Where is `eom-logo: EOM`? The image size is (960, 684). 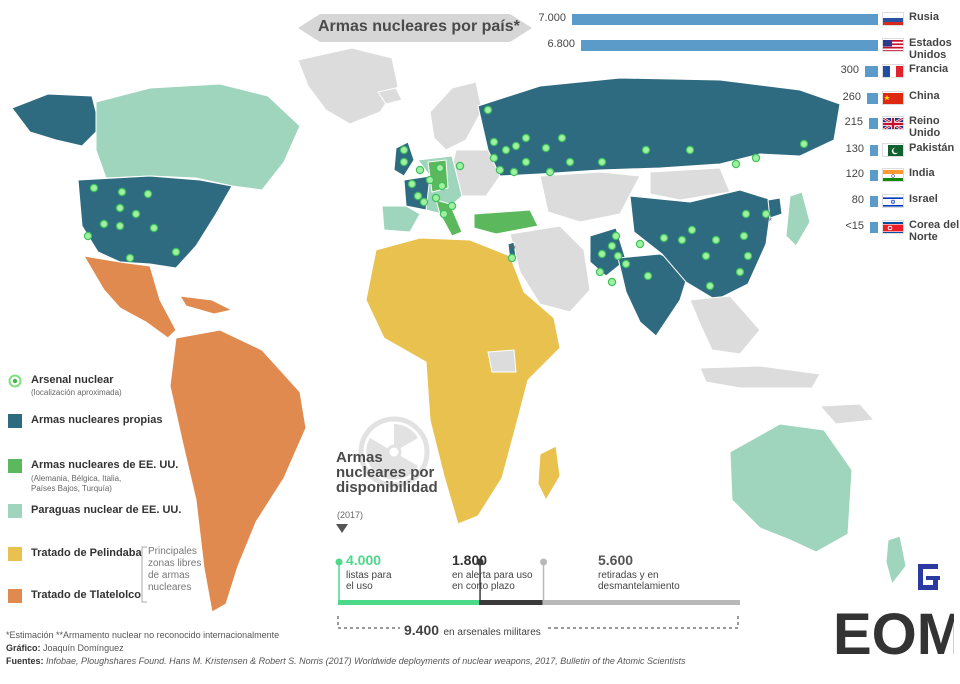
eom-logo: EOM is located at coordinates (893, 612).